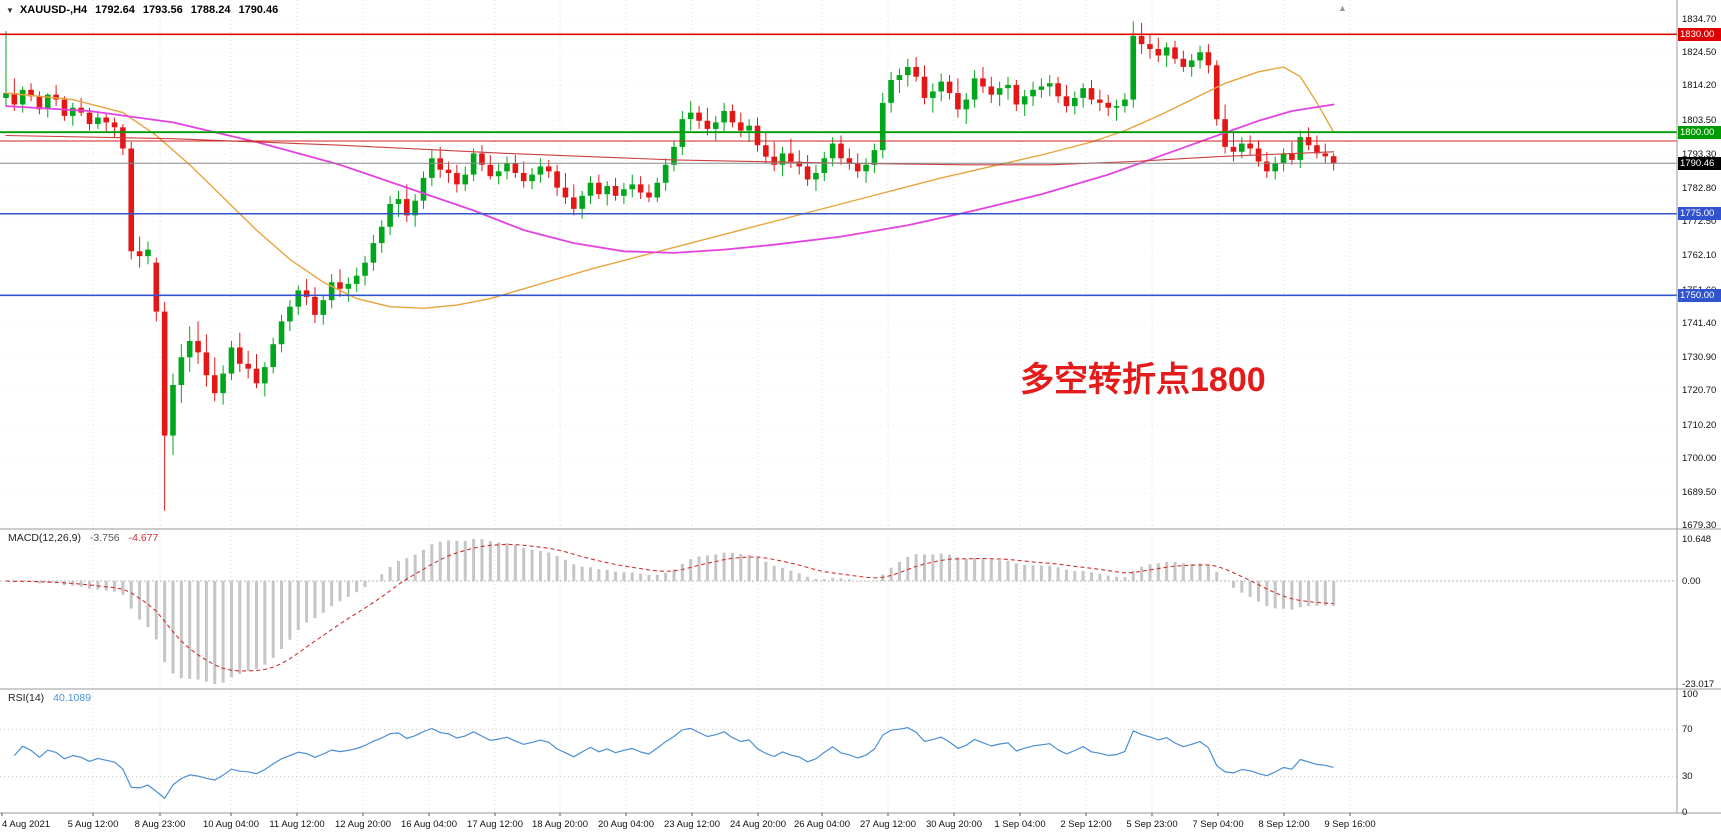  What do you see at coordinates (1698, 684) in the screenshot?
I see `macd-scale-label: -23.017` at bounding box center [1698, 684].